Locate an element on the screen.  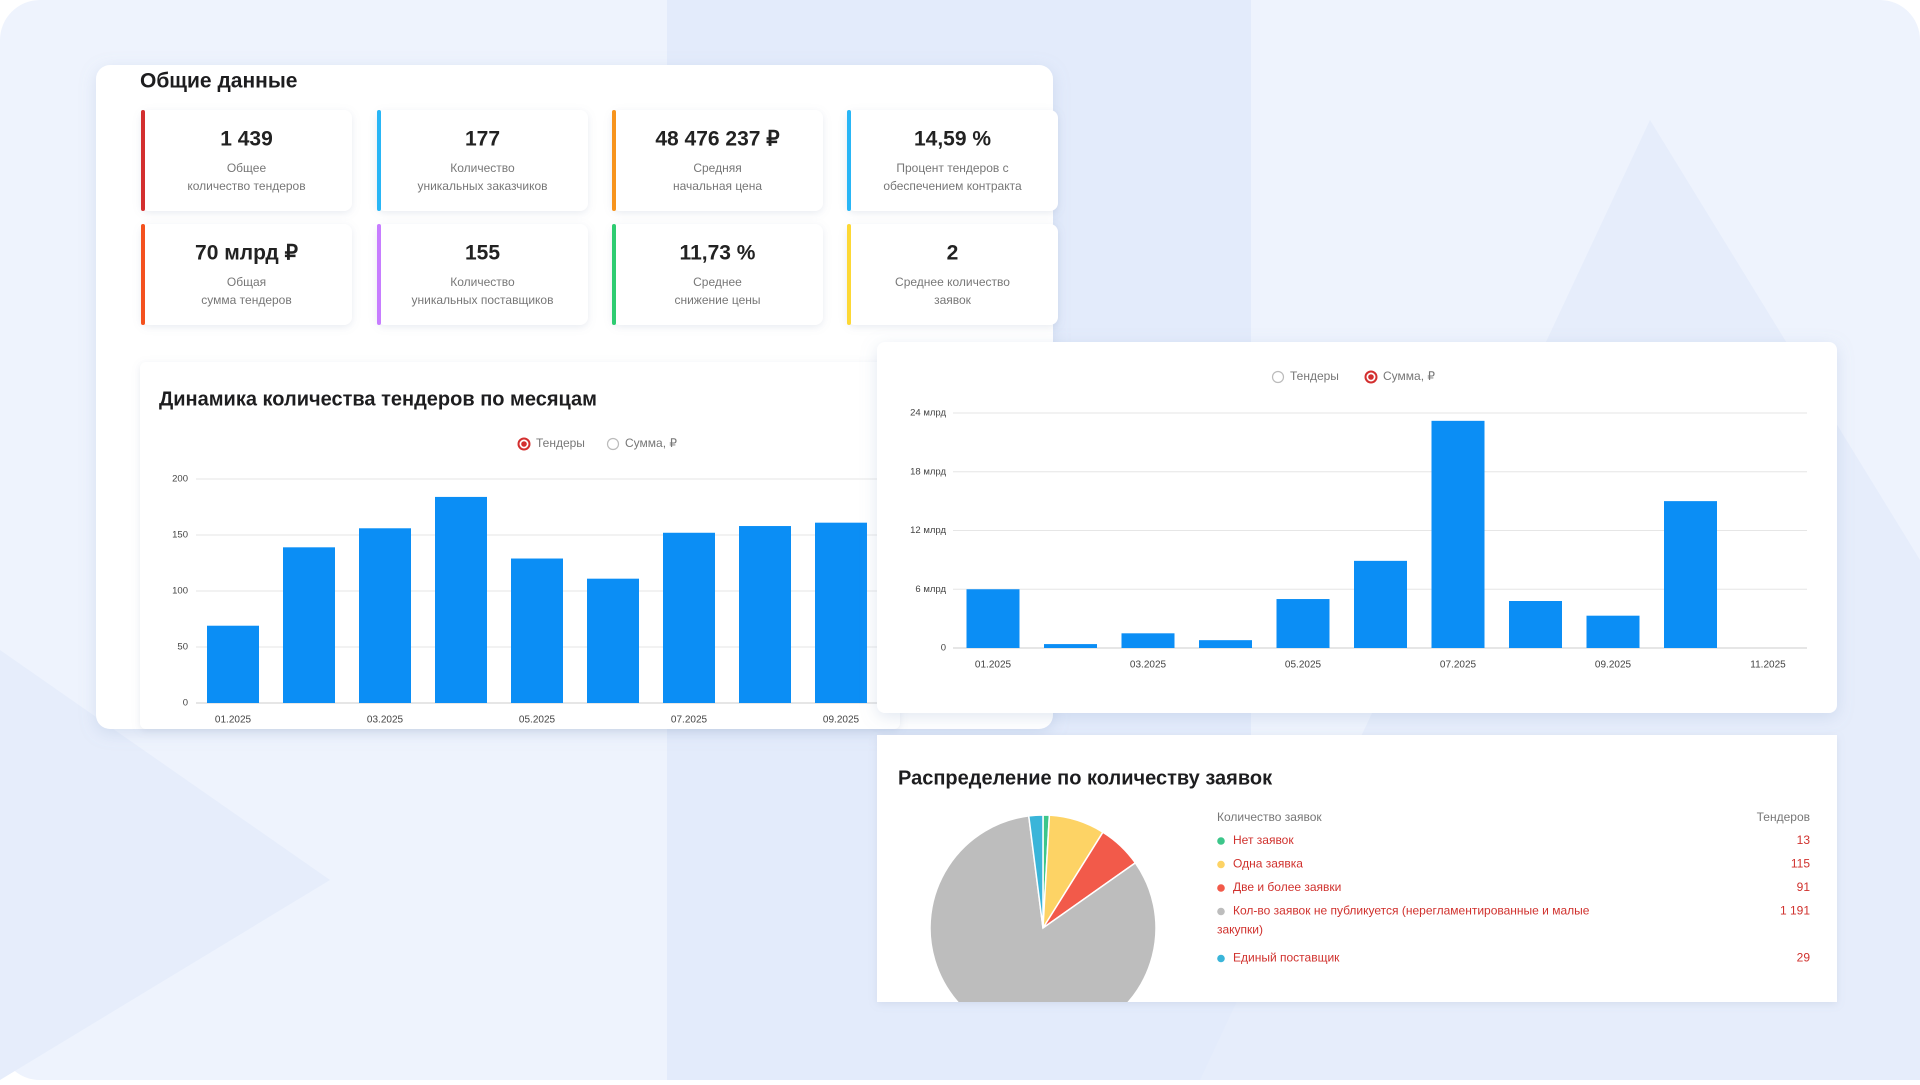
y-tick-label: 6 млрд is located at coordinates (930, 589).